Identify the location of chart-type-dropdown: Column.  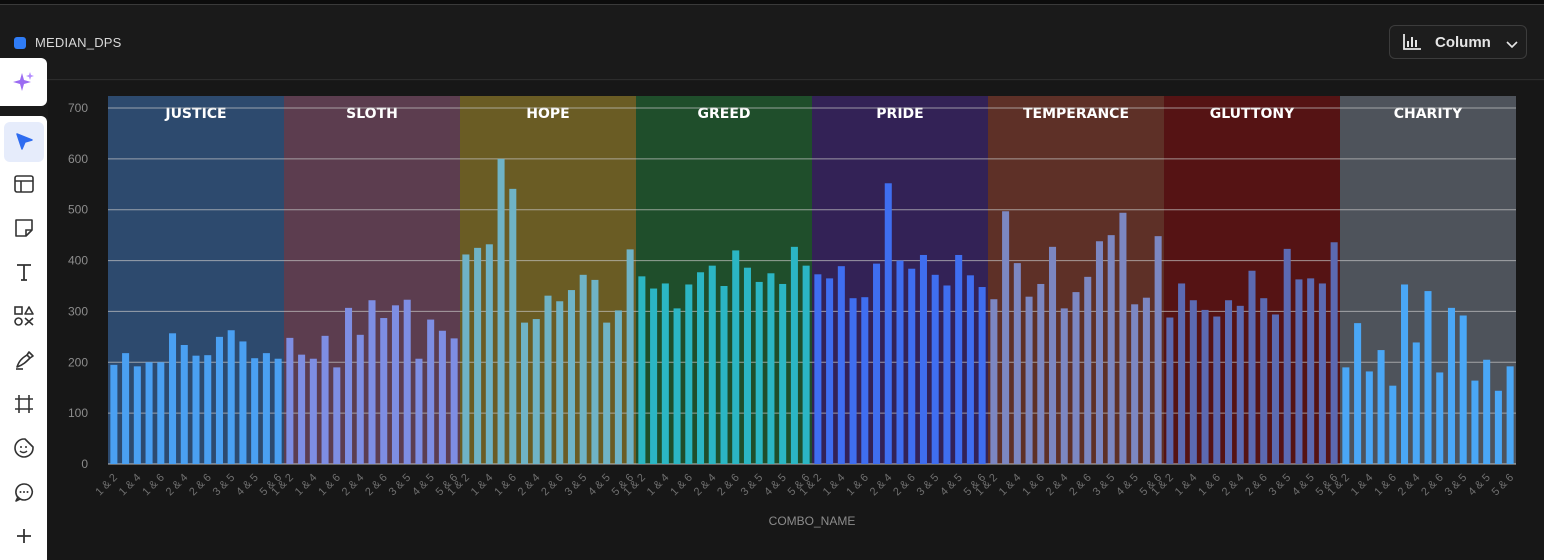
(1458, 42).